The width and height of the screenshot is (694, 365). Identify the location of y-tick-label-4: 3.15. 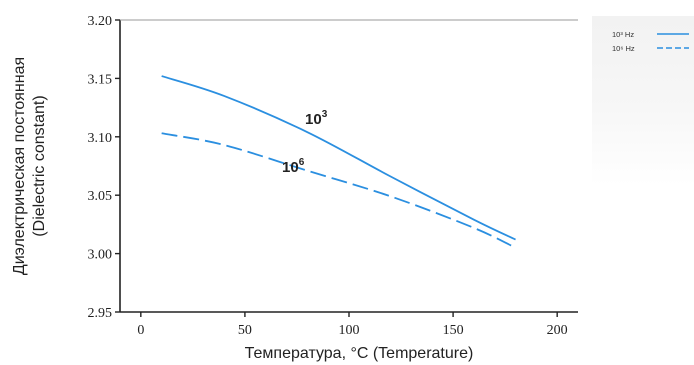
(100, 79).